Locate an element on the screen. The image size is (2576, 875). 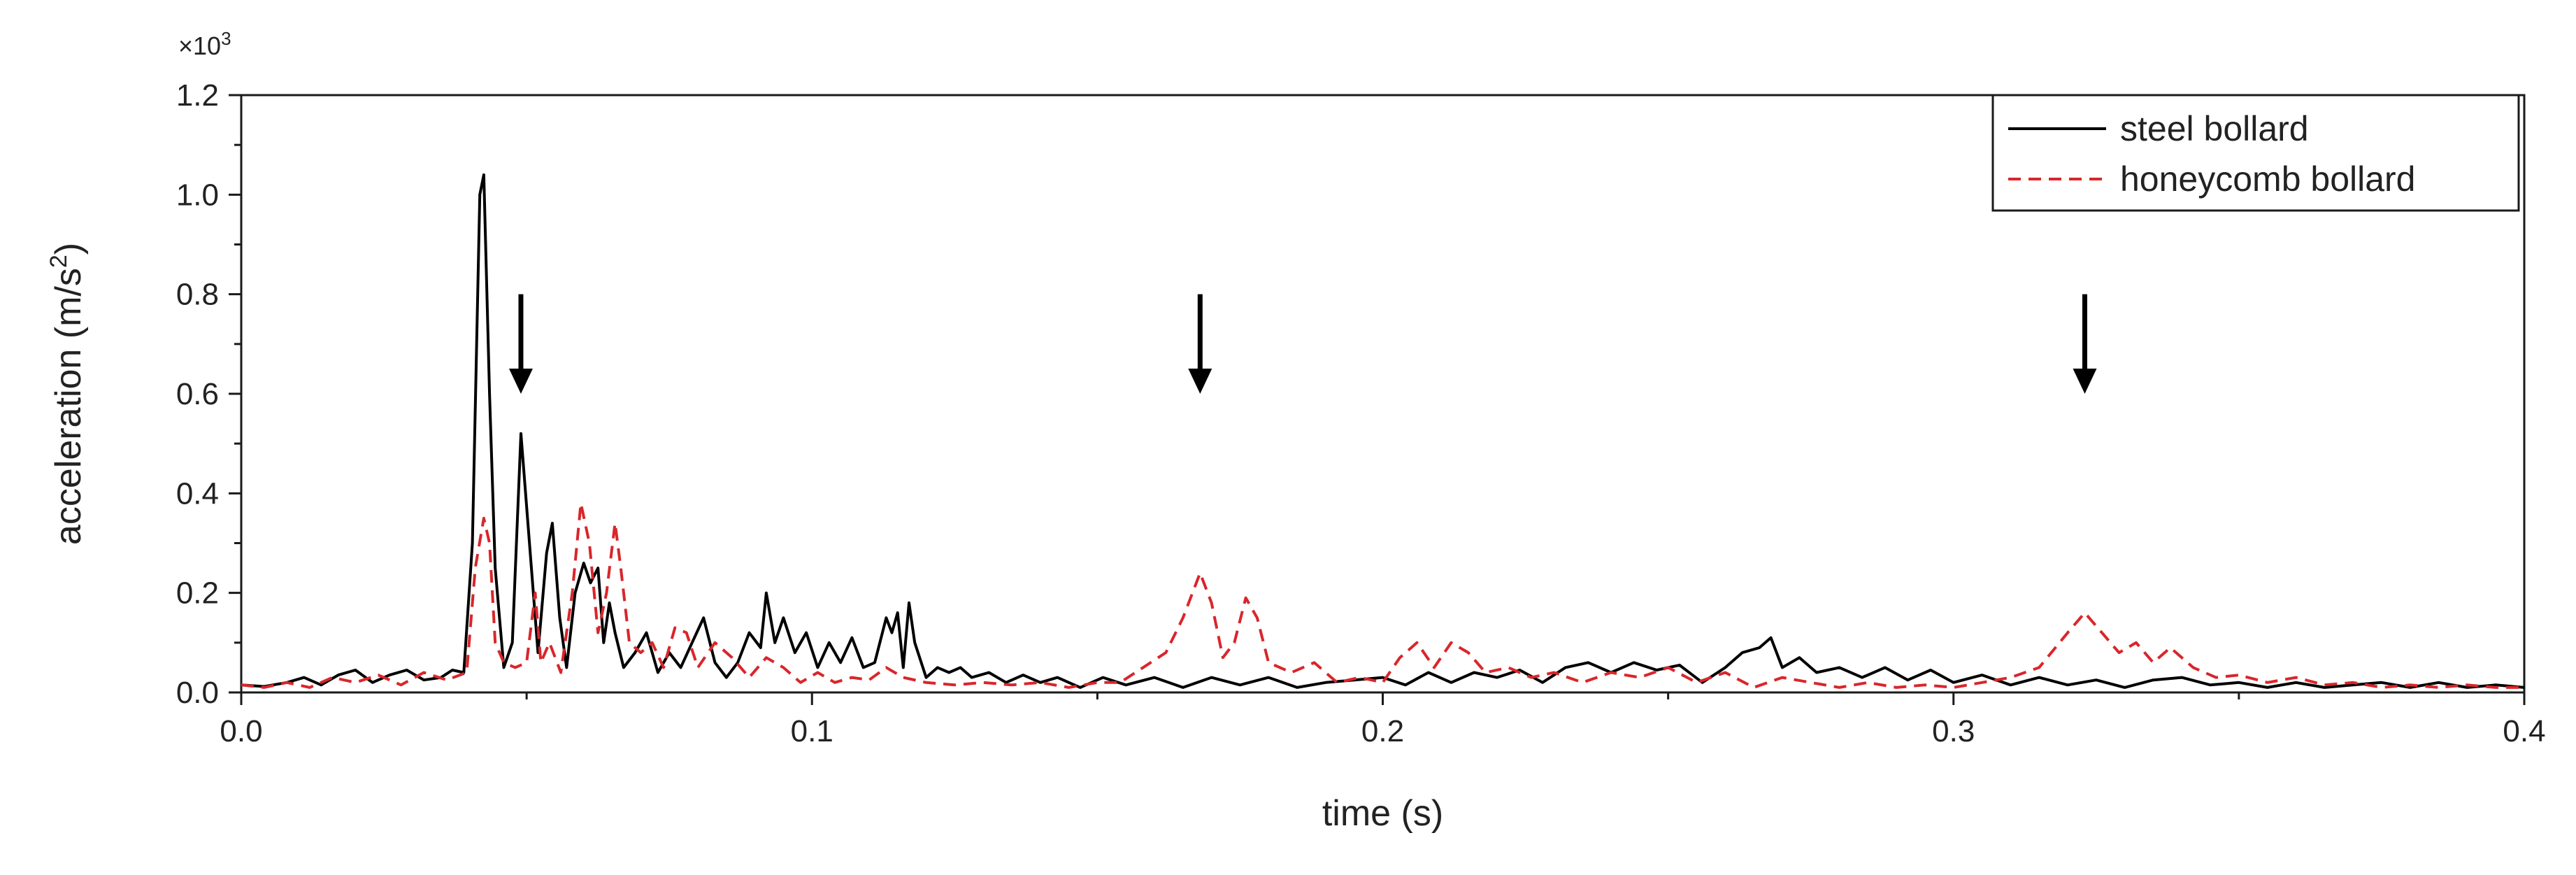
y-tick-label: 1.2 is located at coordinates (197, 95).